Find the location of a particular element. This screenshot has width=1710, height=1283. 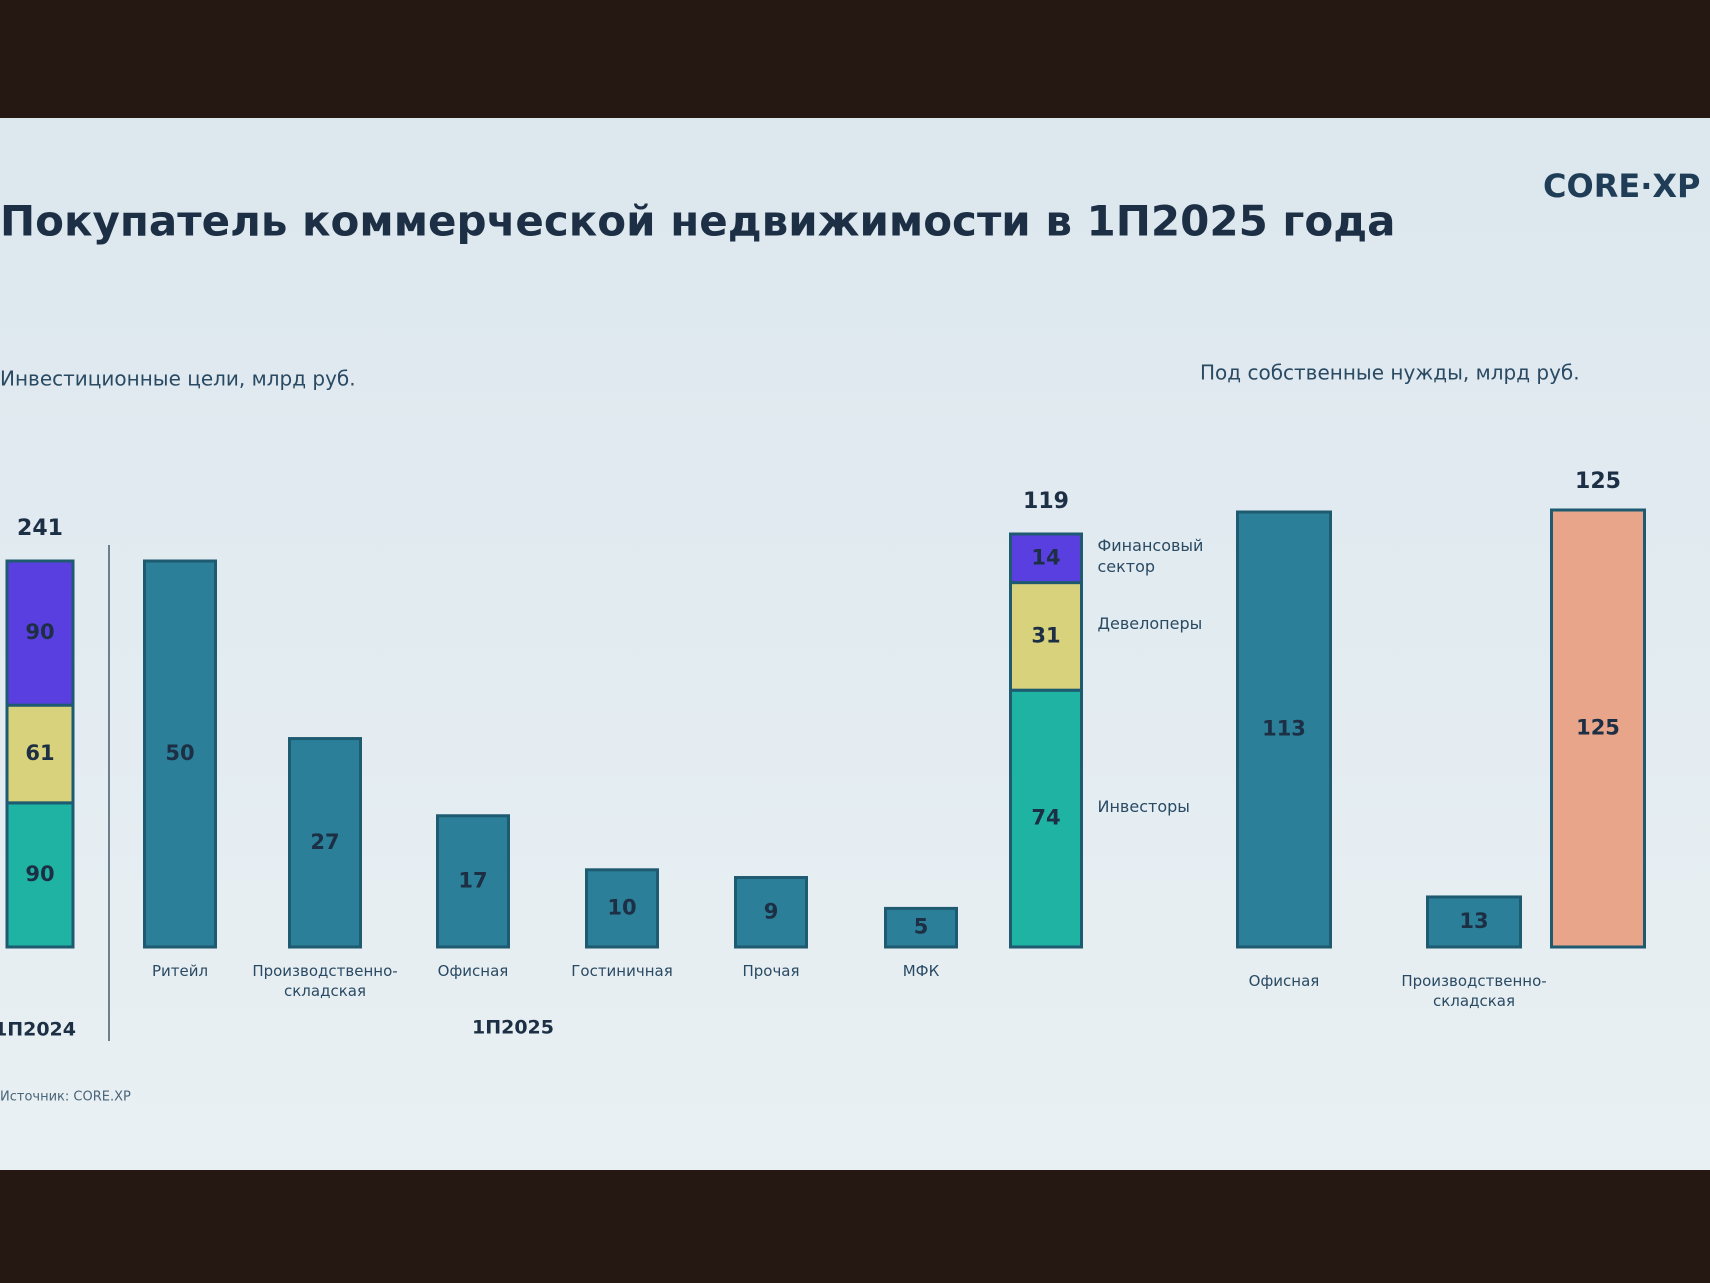

value-label: 10 is located at coordinates (621, 907).